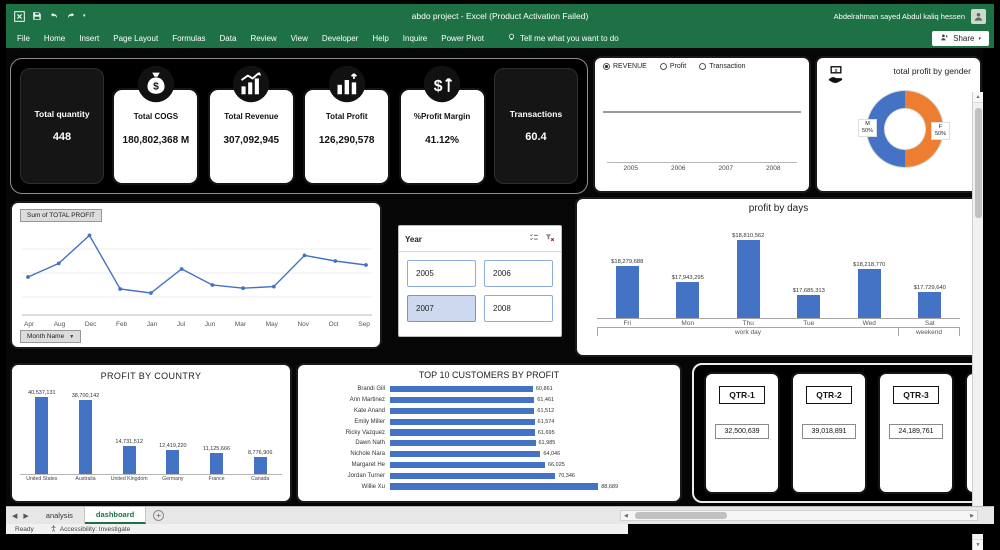  I want to click on profit-line-chart, so click(197, 274).